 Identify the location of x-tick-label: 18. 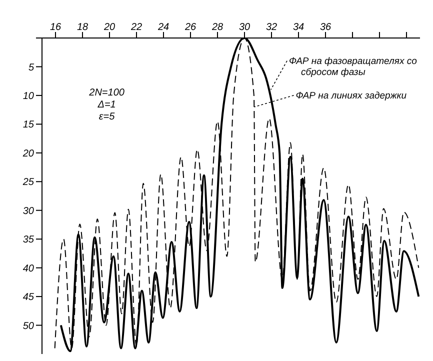
(82, 27).